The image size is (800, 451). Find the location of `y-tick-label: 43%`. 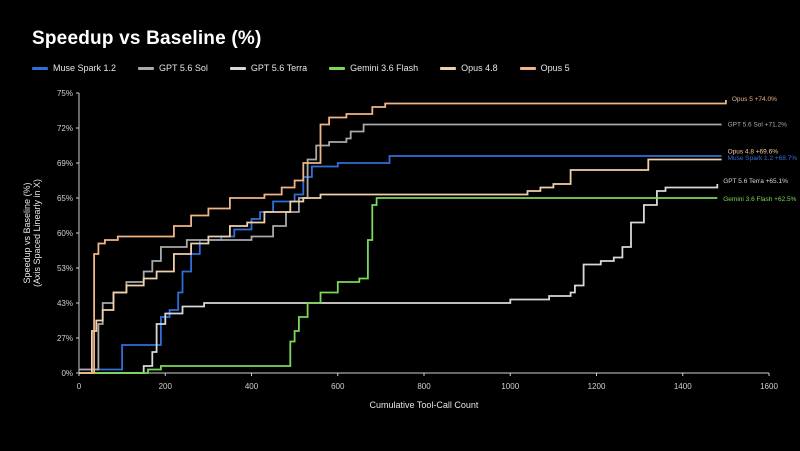

y-tick-label: 43% is located at coordinates (65, 303).